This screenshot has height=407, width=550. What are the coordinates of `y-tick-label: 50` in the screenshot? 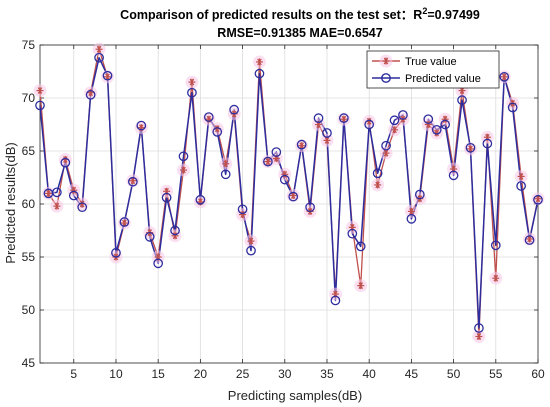 It's located at (29, 310).